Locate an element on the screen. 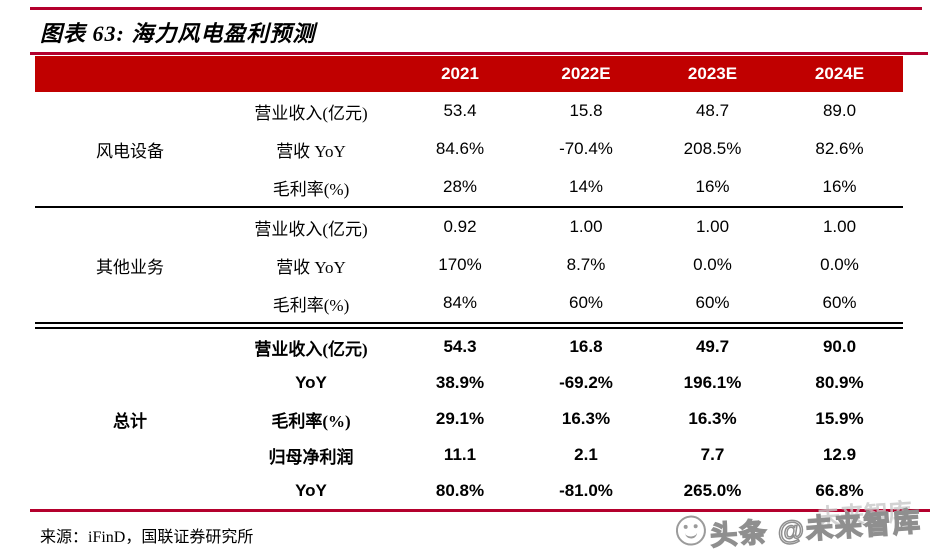  table-row: 归母净利润 11.1 2.1 7.7 12.9 is located at coordinates (564, 455).